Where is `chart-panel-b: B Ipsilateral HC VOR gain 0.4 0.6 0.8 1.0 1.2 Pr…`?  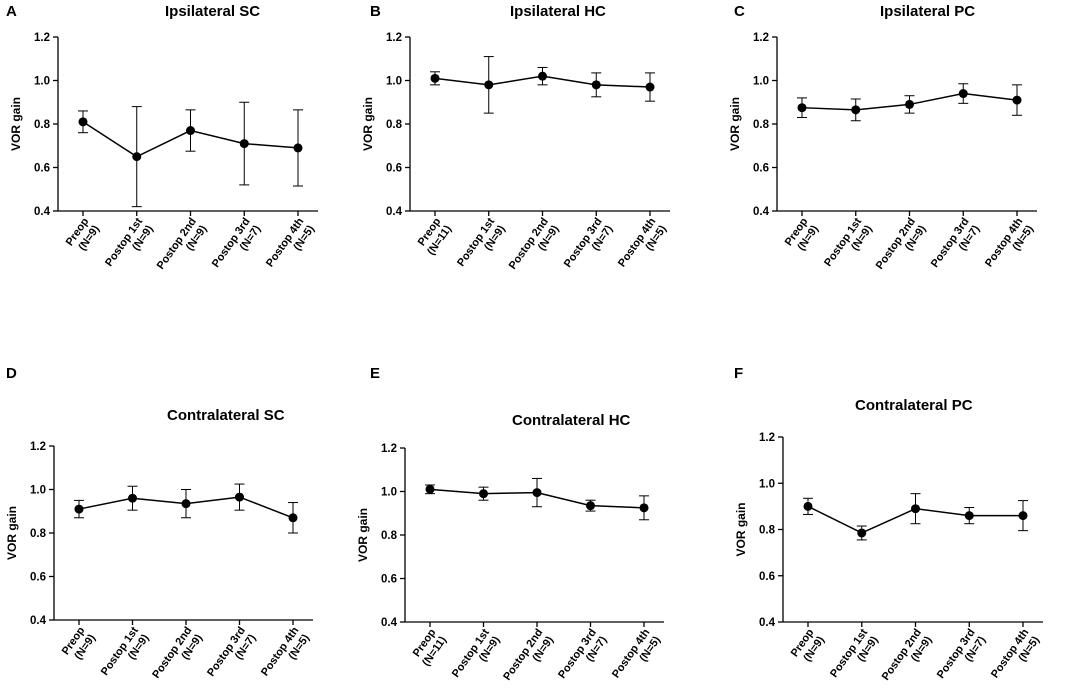
chart-panel-b: B Ipsilateral HC VOR gain 0.4 0.6 0.8 1.0 1.2 Pr… is located at coordinates (515, 141).